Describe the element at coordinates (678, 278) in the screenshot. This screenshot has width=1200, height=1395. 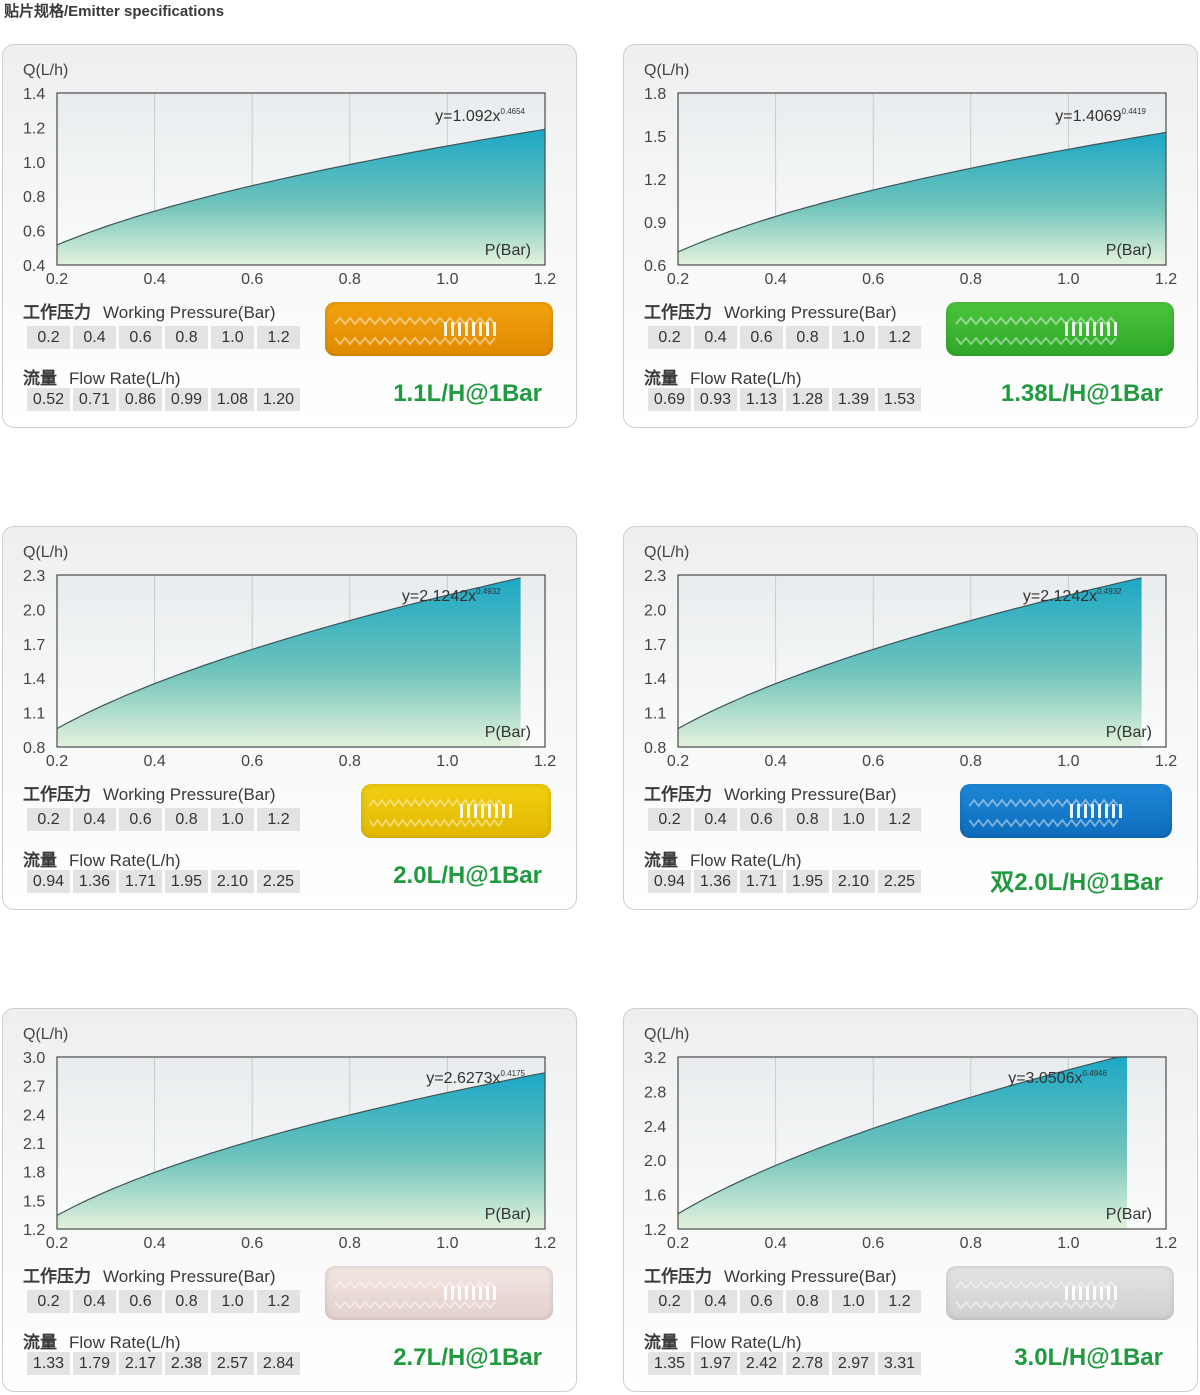
I see `x-tick-label: 0.2` at that location.